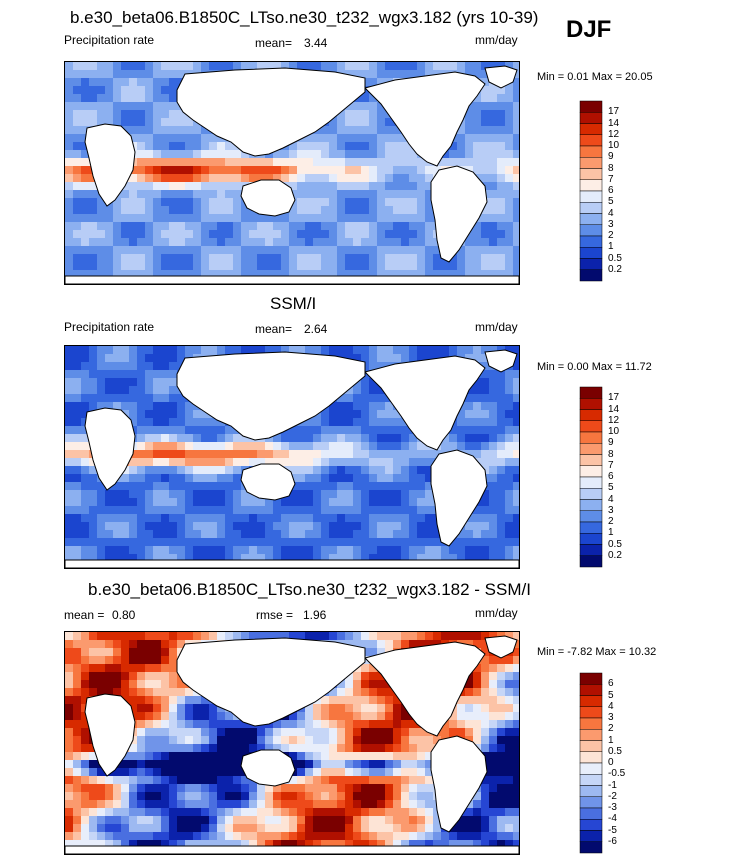 The image size is (732, 865). I want to click on panel3-mean-value: 0.80, so click(124, 615).